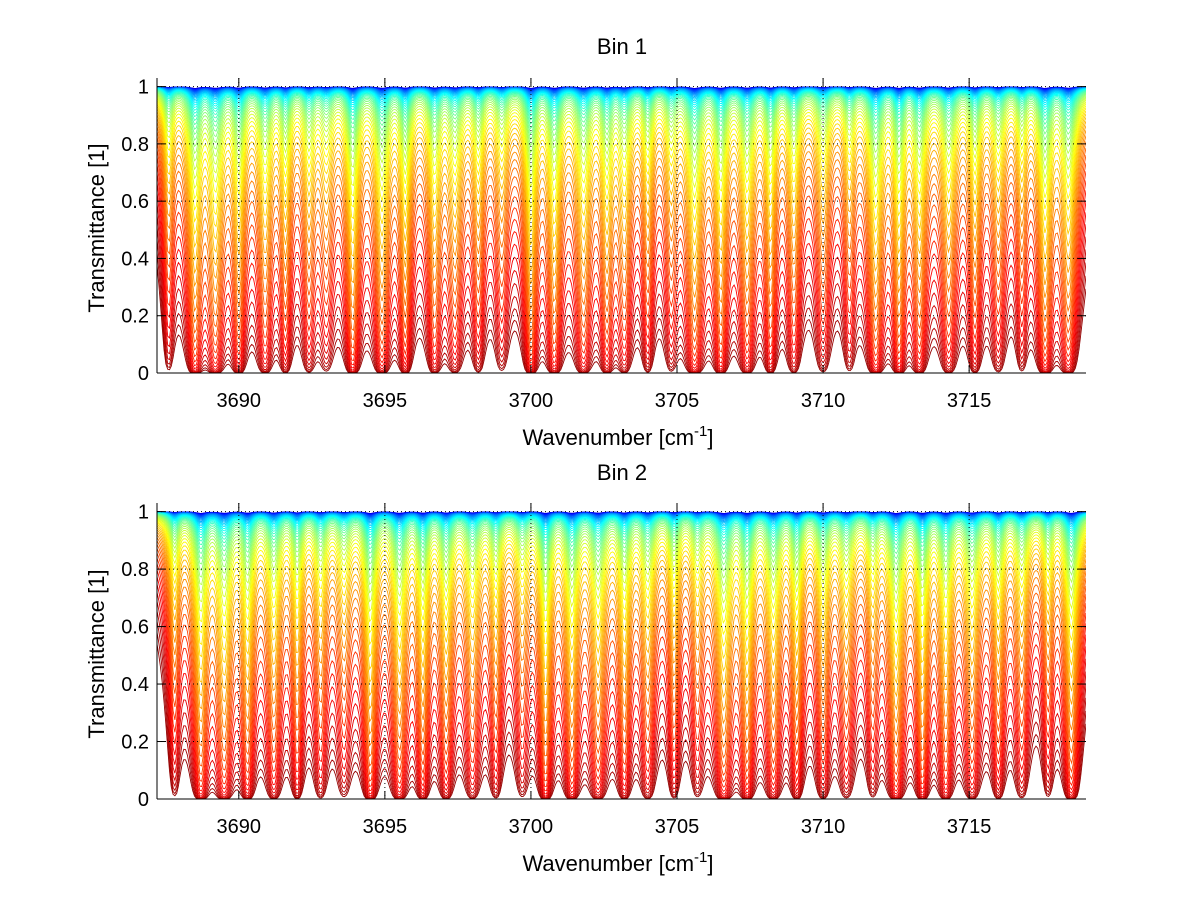 The image size is (1200, 901). Describe the element at coordinates (677, 827) in the screenshot. I see `x-tick-label: 3705` at that location.